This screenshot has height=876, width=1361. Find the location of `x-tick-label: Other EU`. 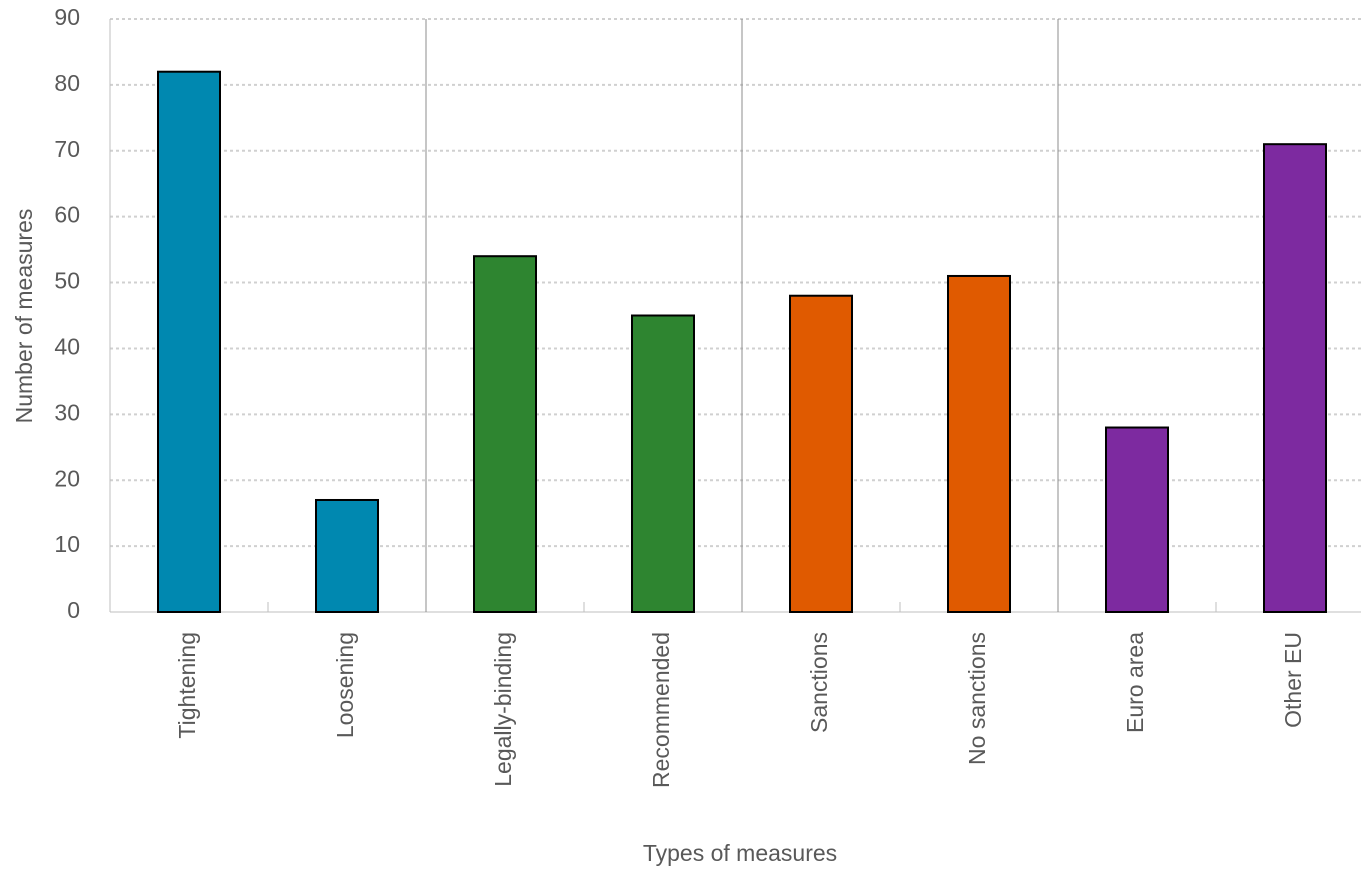

x-tick-label: Other EU is located at coordinates (1293, 680).